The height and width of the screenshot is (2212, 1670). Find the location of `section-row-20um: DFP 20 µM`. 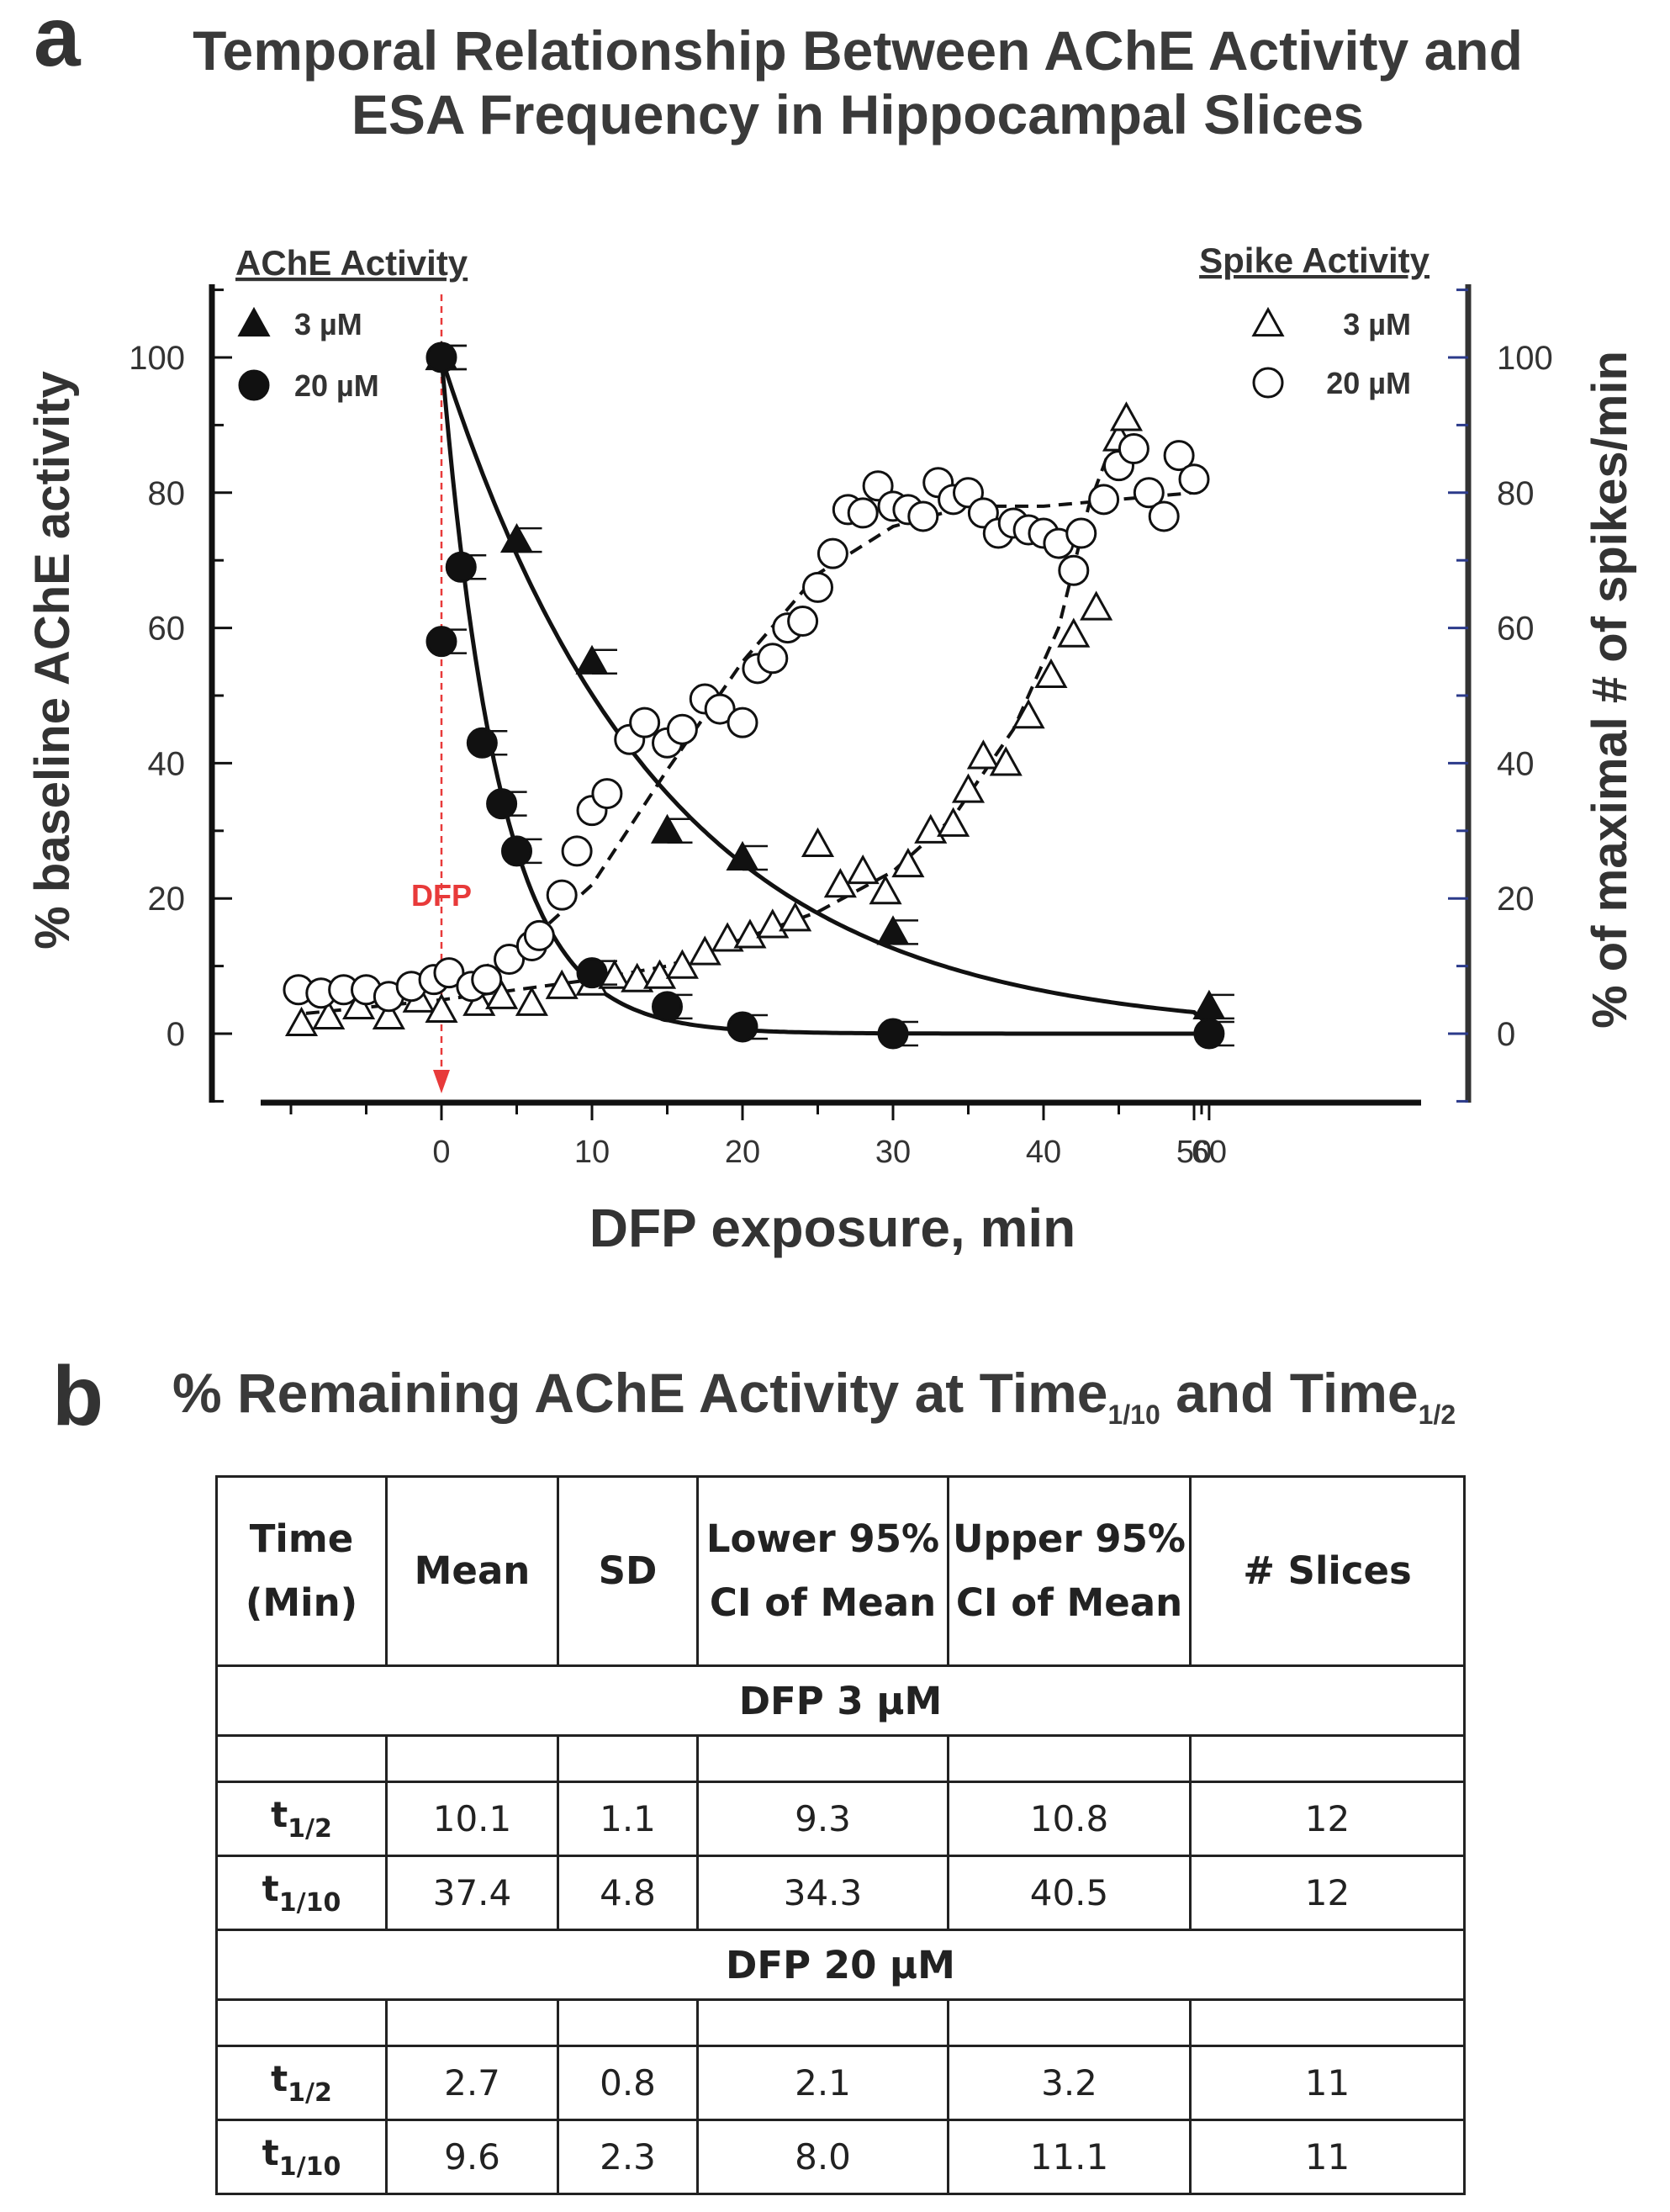

section-row-20um: DFP 20 µM is located at coordinates (840, 1965).